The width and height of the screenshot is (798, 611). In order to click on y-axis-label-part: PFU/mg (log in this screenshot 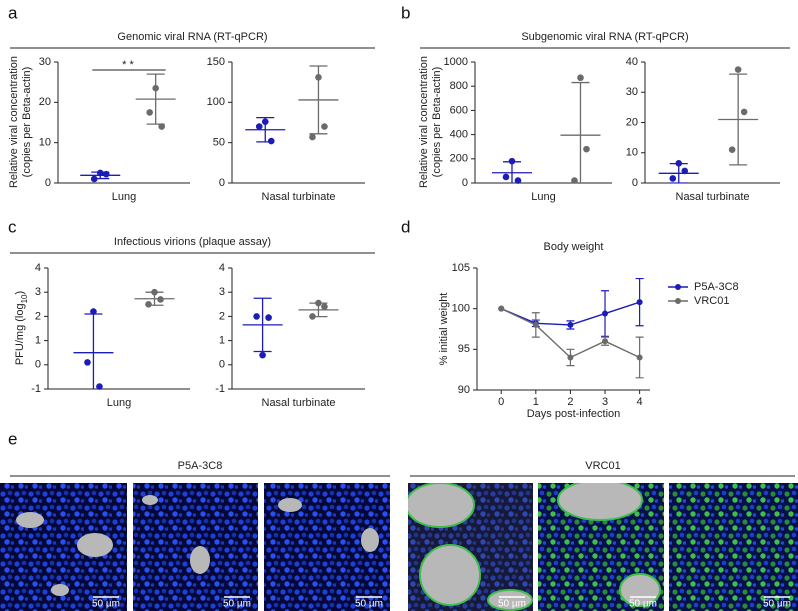, I will do `click(20, 334)`.